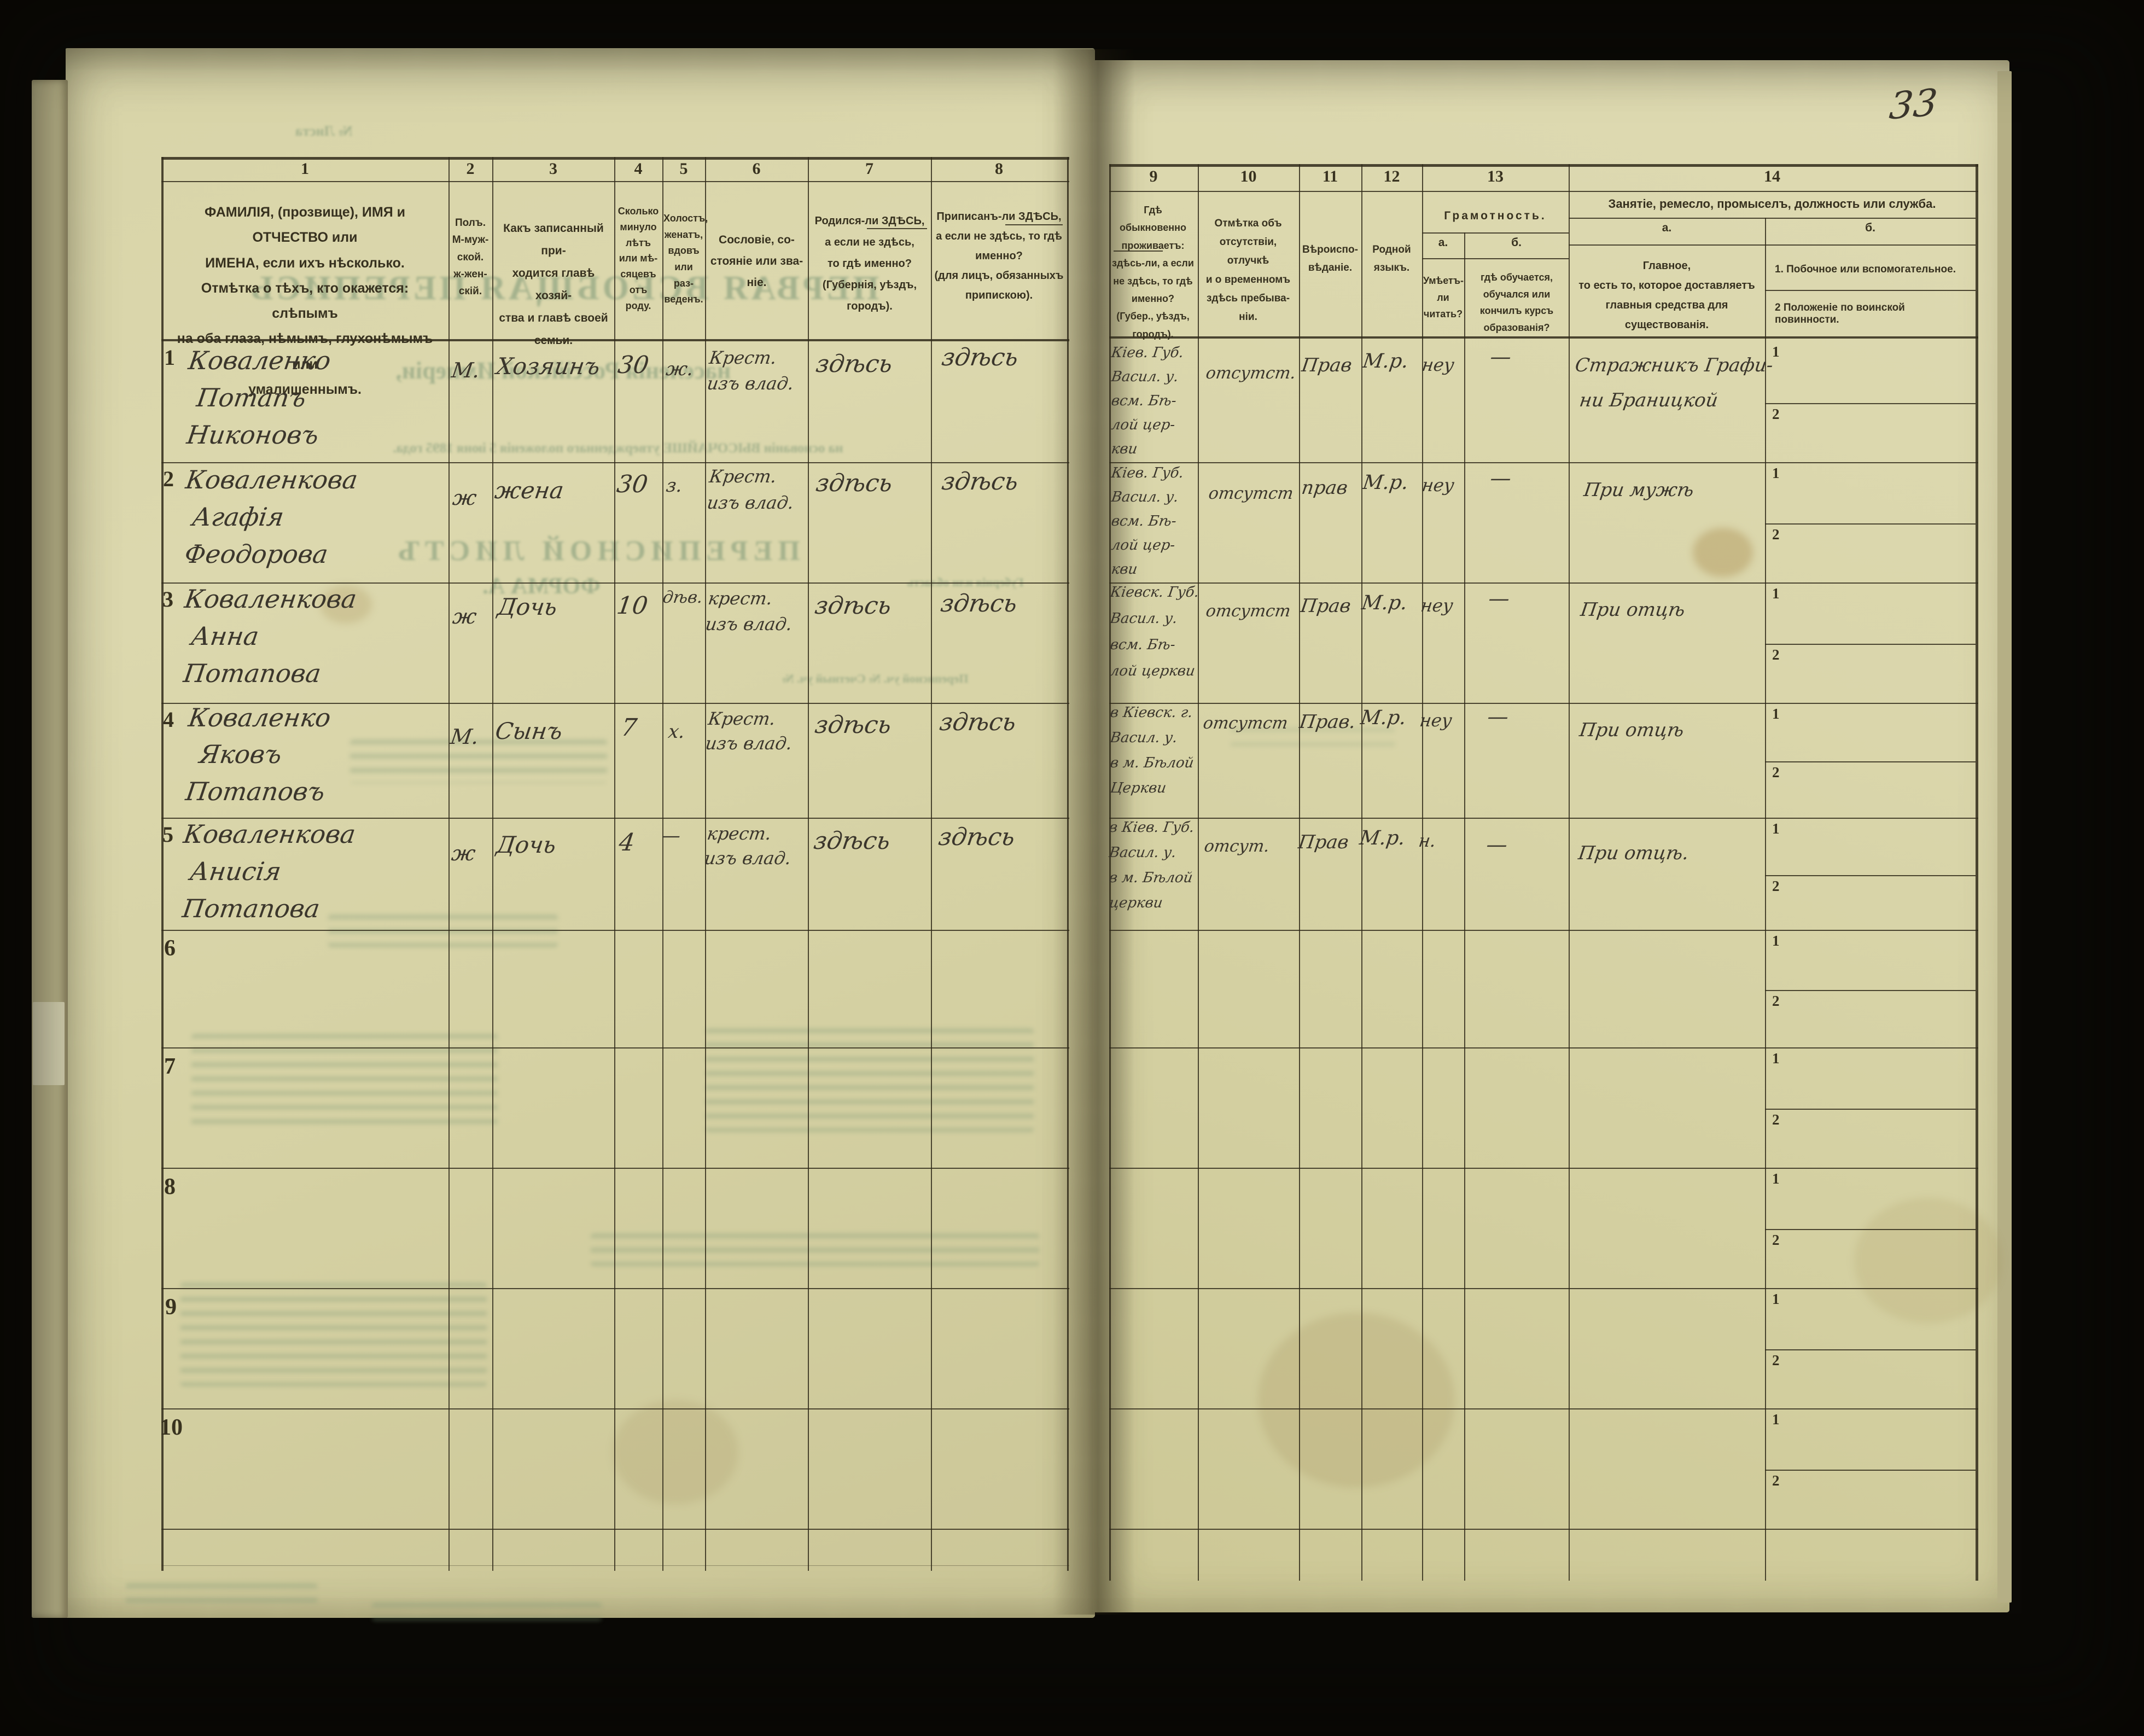 This screenshot has height=1736, width=2144. I want to click on entry-sex: ж, so click(465, 498).